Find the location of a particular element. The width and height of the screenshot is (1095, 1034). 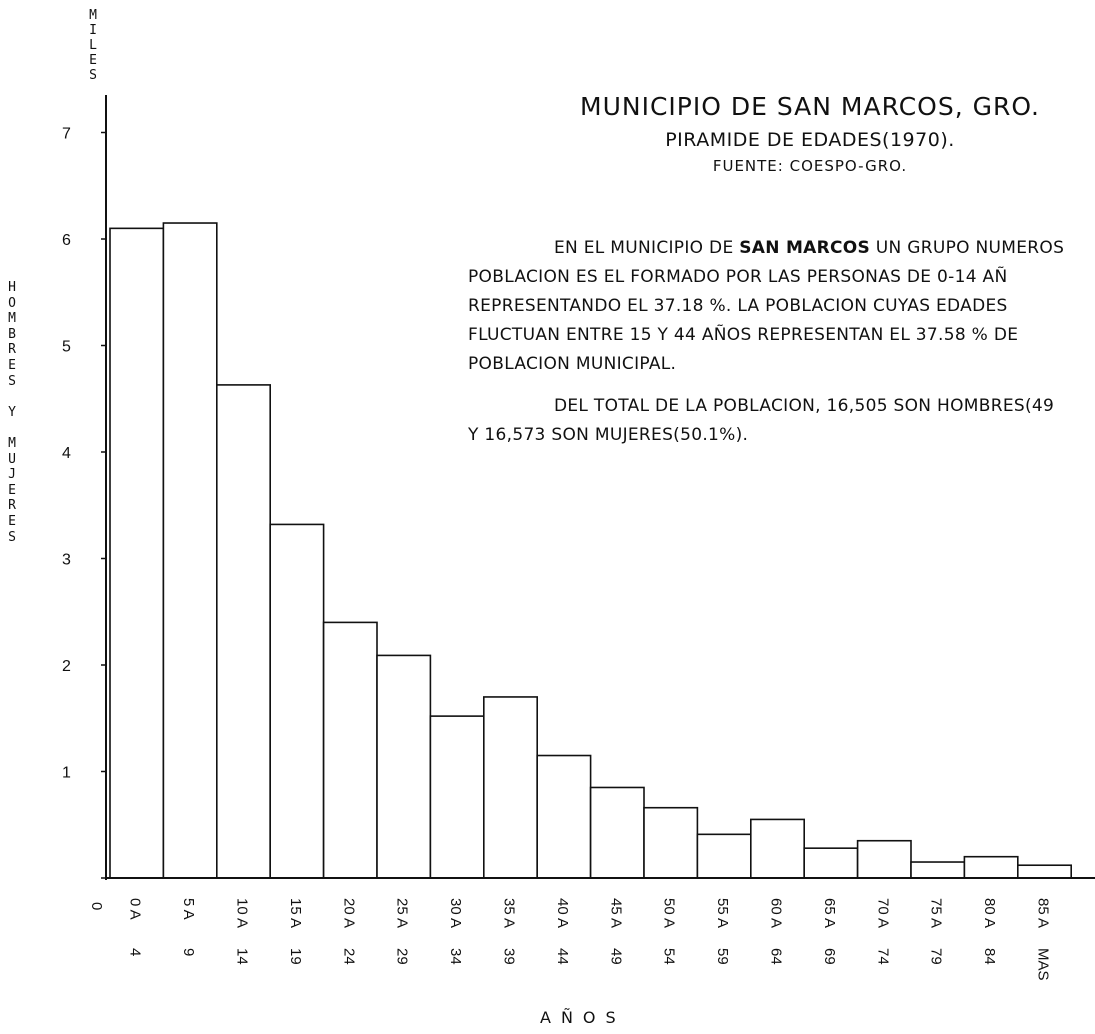

x-tick-label: 10 A is located at coordinates (242, 913).